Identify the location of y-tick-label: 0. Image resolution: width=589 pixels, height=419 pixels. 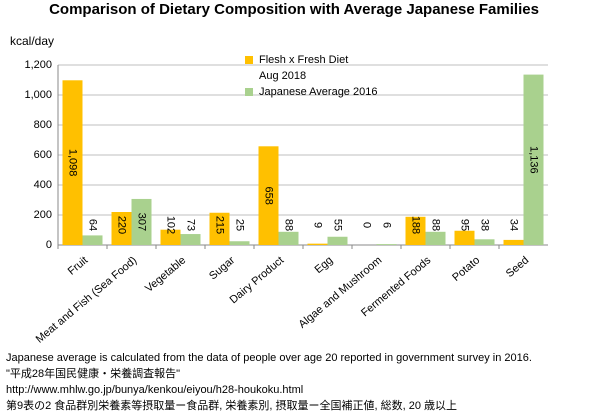
(49, 245).